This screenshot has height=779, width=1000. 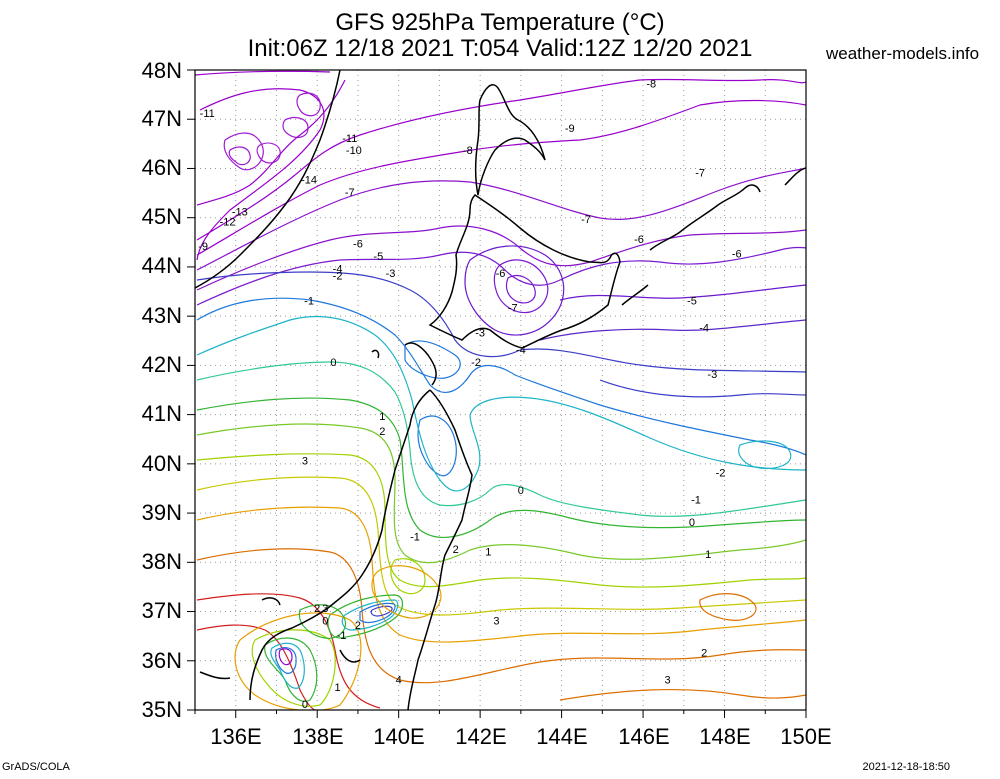 What do you see at coordinates (161, 413) in the screenshot?
I see `lat-label: 41N` at bounding box center [161, 413].